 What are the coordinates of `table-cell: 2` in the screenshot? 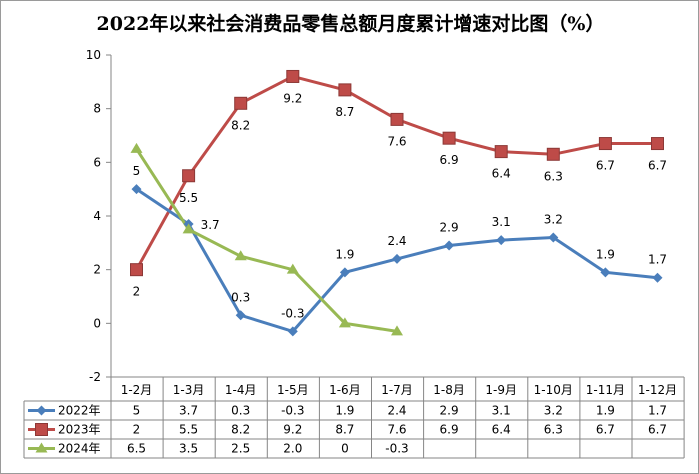 It's located at (137, 430).